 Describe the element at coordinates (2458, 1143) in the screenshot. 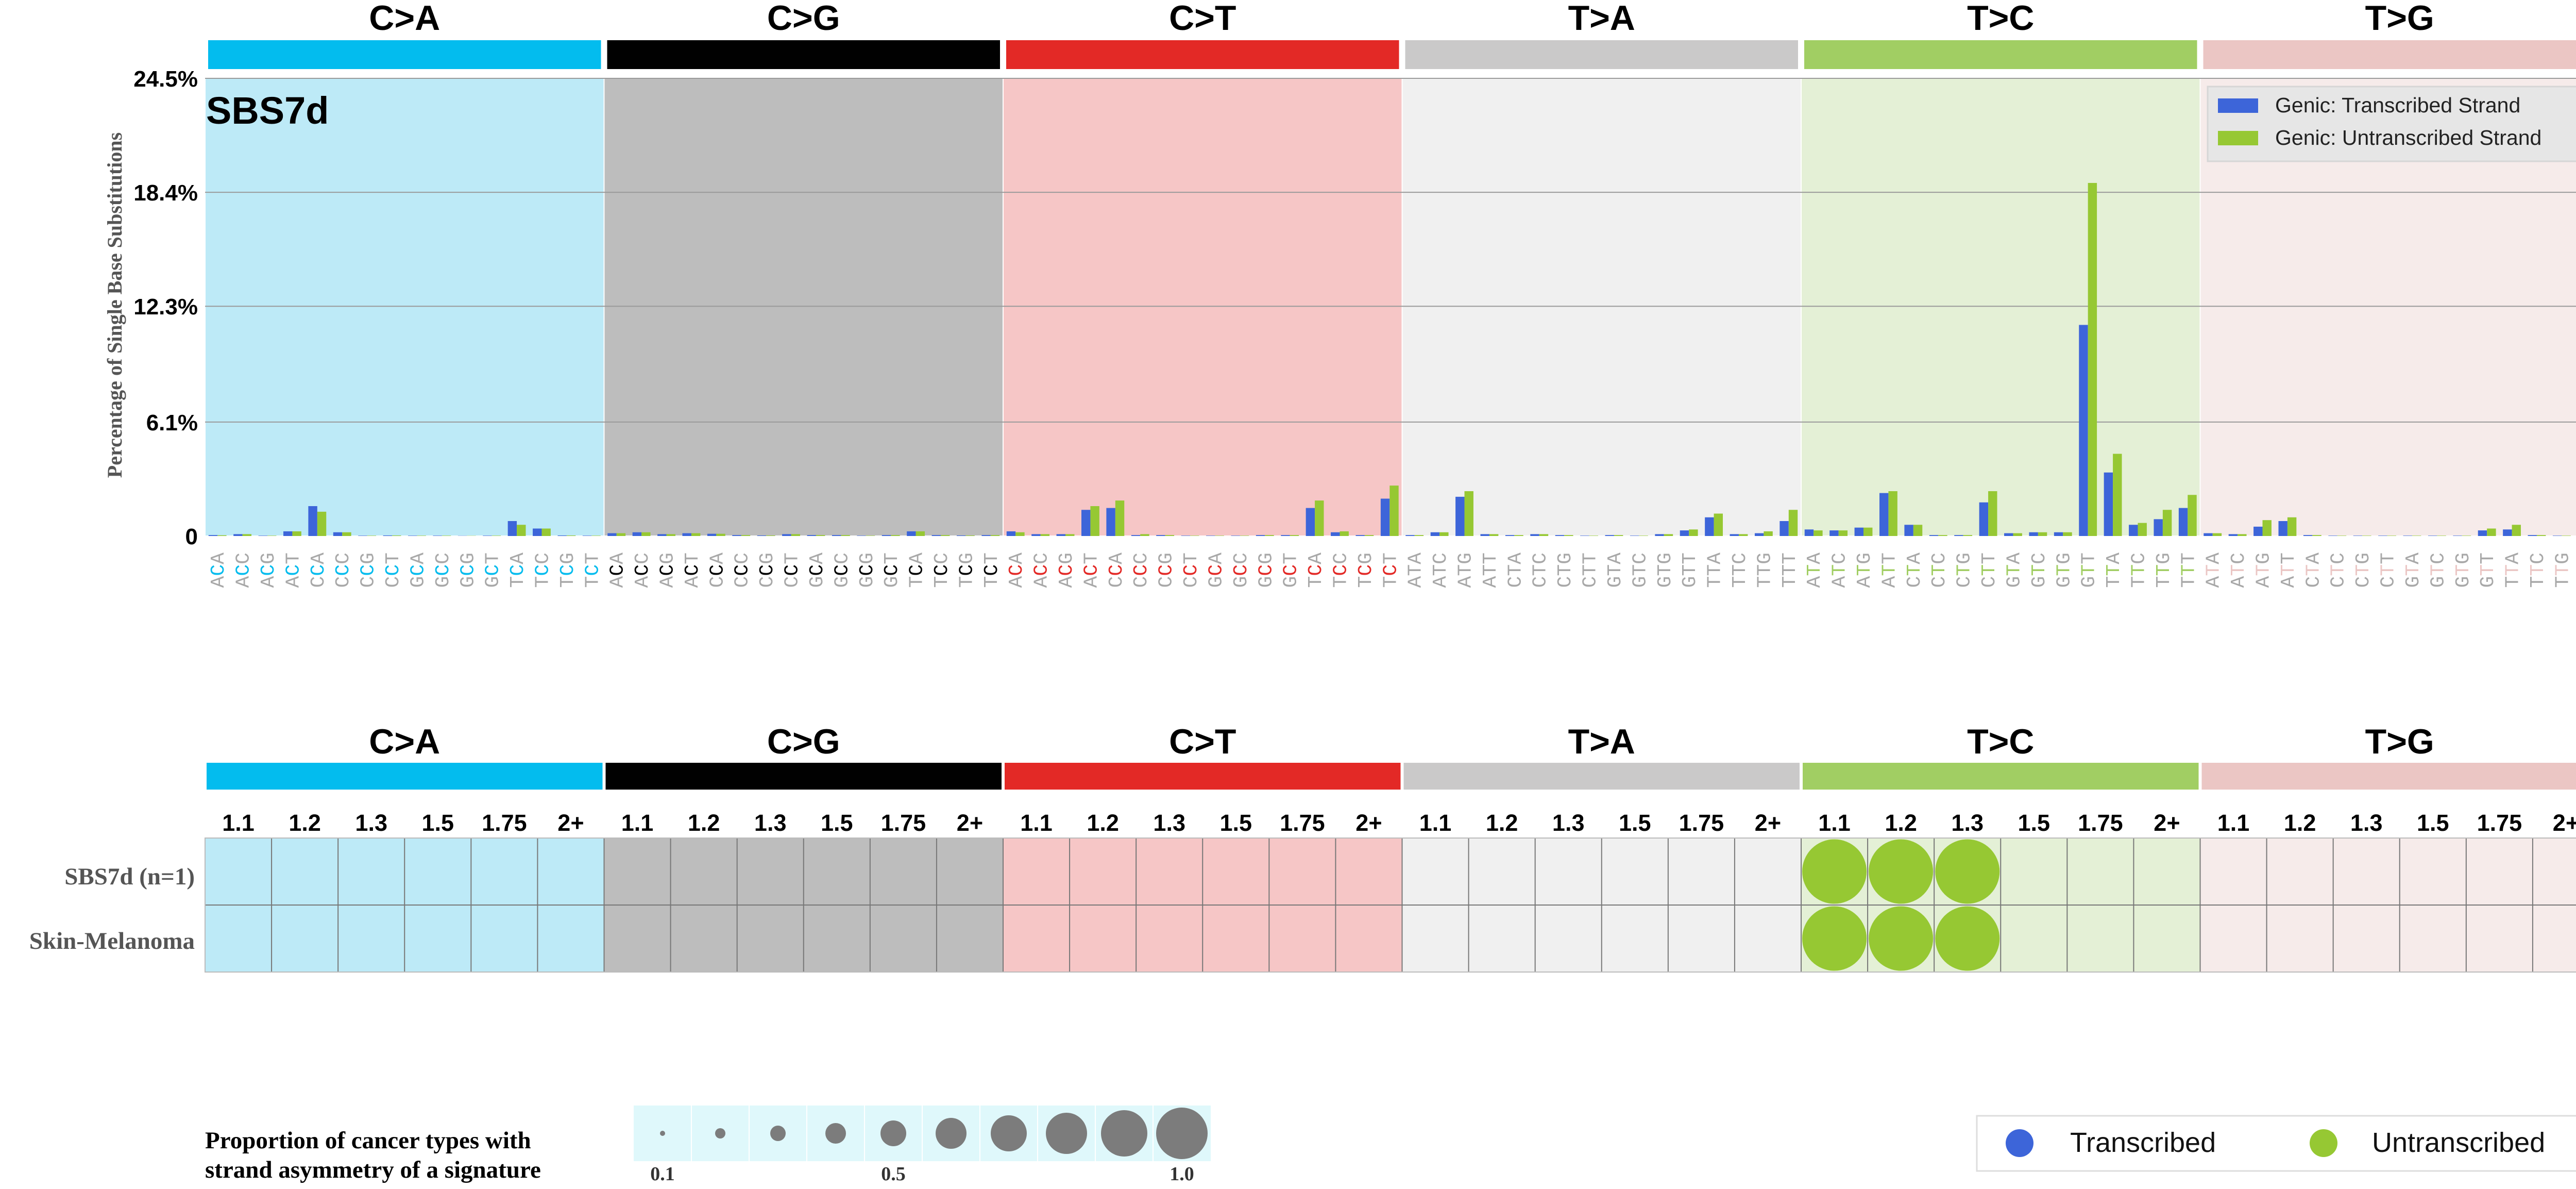

I see `strand-legend-label-untranscribed: Untranscribed` at that location.